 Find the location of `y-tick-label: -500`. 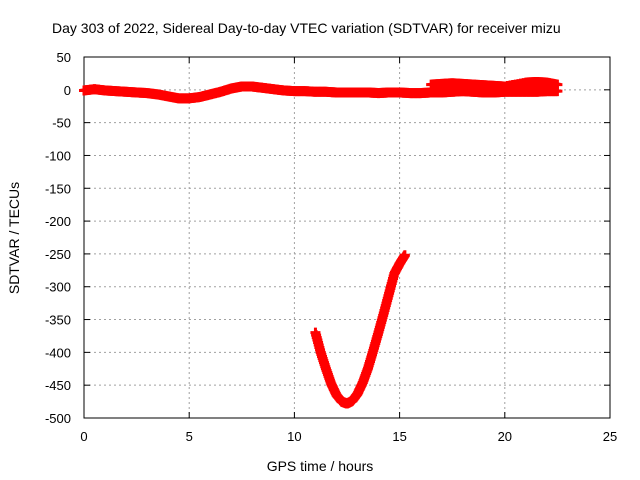

y-tick-label: -500 is located at coordinates (58, 418).